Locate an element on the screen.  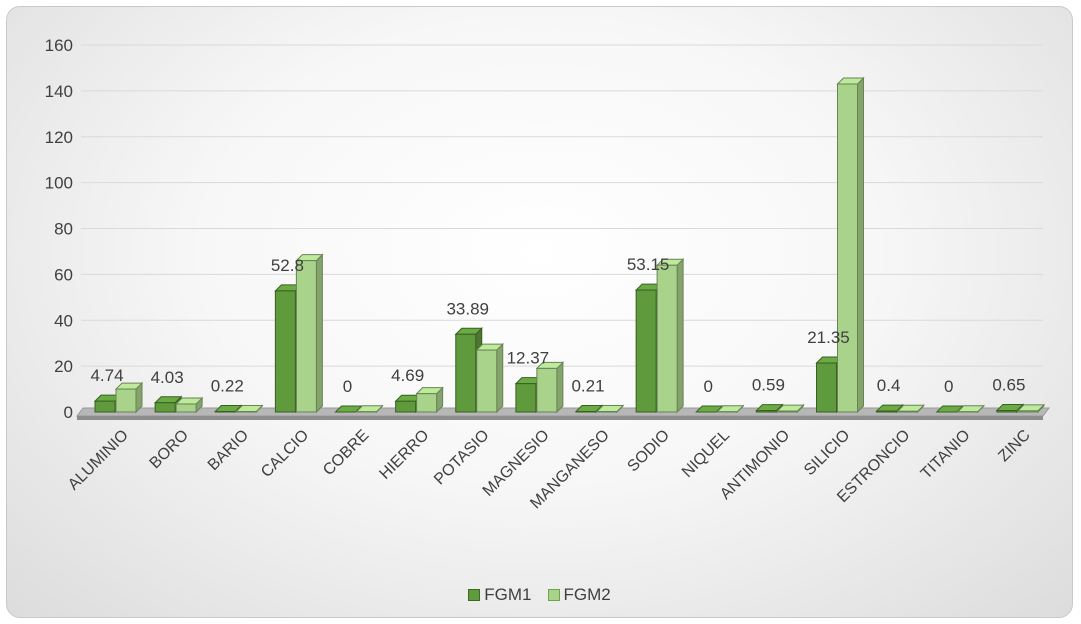
y-tick-label: 100 is located at coordinates (59, 183).